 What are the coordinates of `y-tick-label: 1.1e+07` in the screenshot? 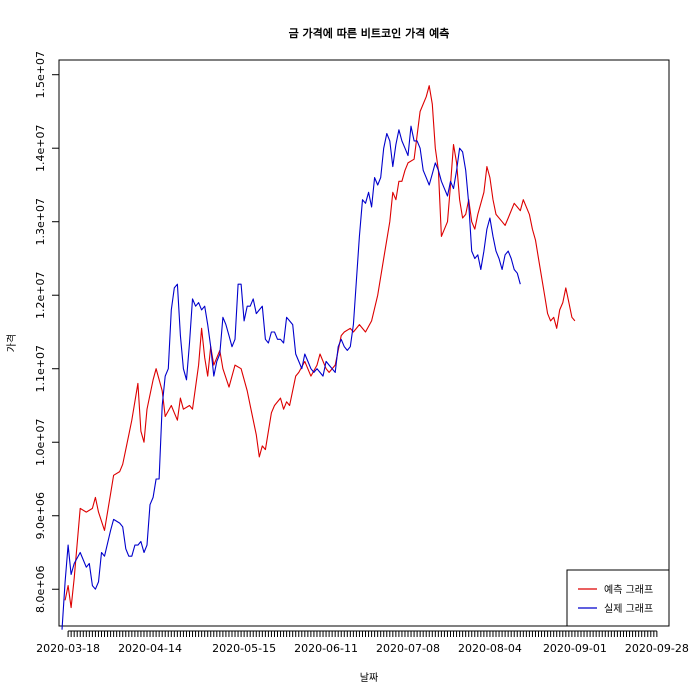 It's located at (40, 368).